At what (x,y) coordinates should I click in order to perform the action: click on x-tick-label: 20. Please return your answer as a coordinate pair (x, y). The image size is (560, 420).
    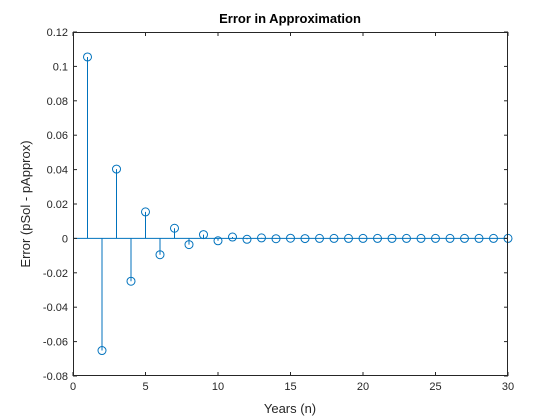
    Looking at the image, I should click on (363, 387).